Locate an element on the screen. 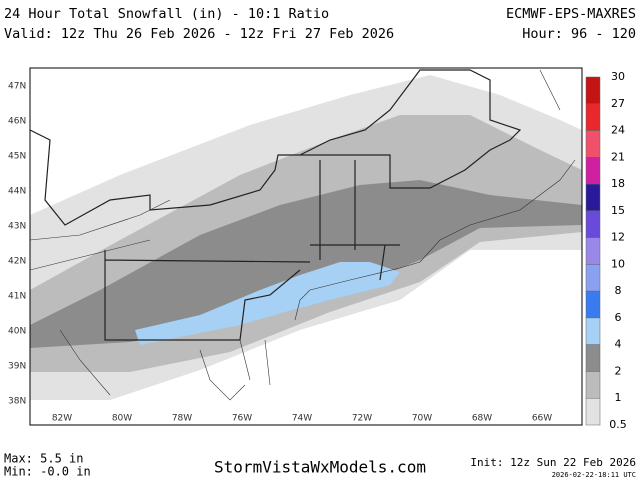  lon-label: 80W is located at coordinates (122, 419).